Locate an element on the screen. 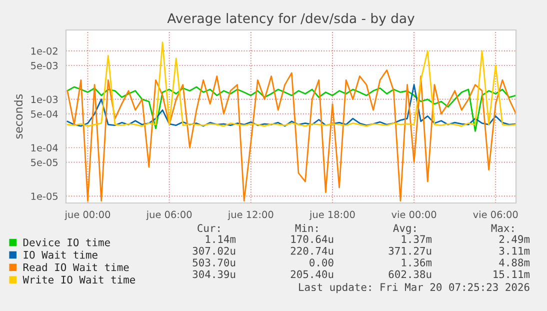 The image size is (547, 311). text: 3.11m is located at coordinates (514, 250).